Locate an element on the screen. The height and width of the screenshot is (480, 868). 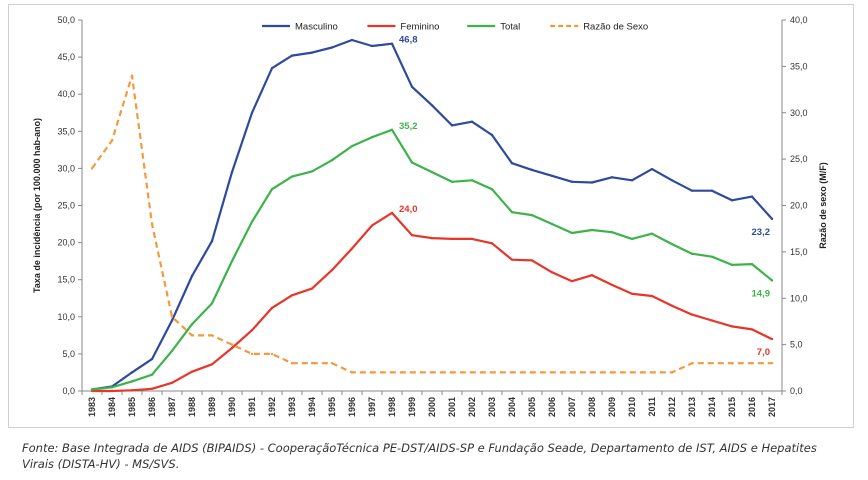
x-tick-label: 1995 is located at coordinates (332, 407).